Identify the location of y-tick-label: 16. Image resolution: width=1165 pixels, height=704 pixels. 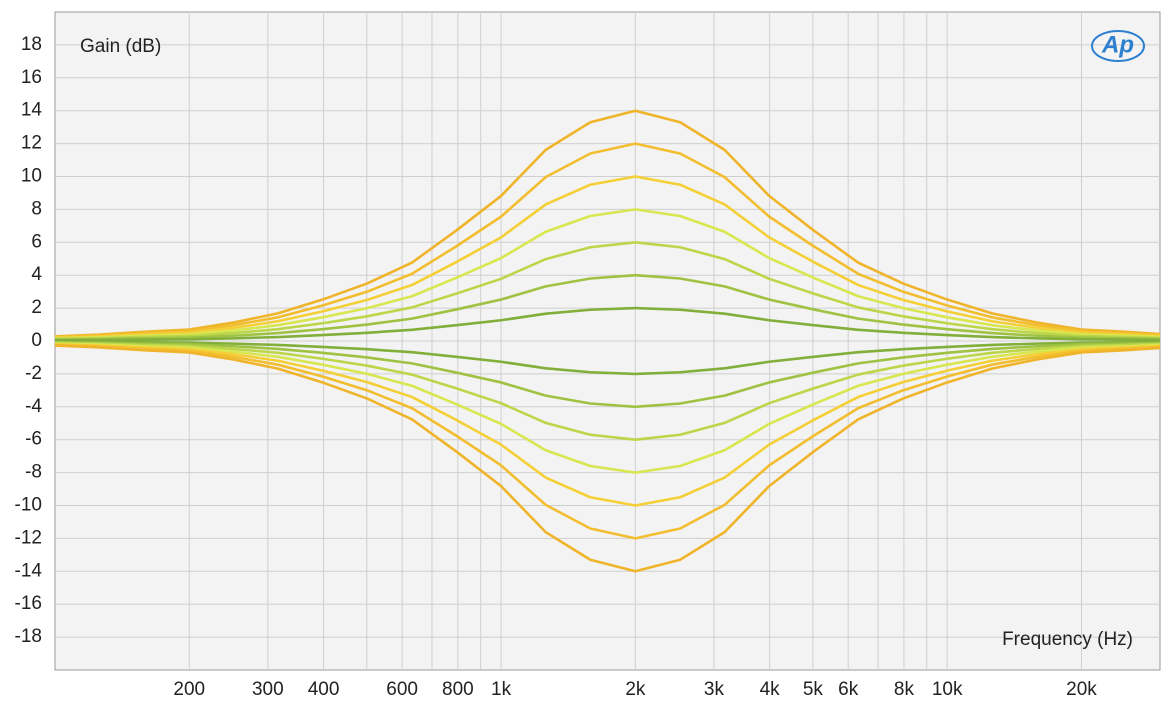
(31, 77).